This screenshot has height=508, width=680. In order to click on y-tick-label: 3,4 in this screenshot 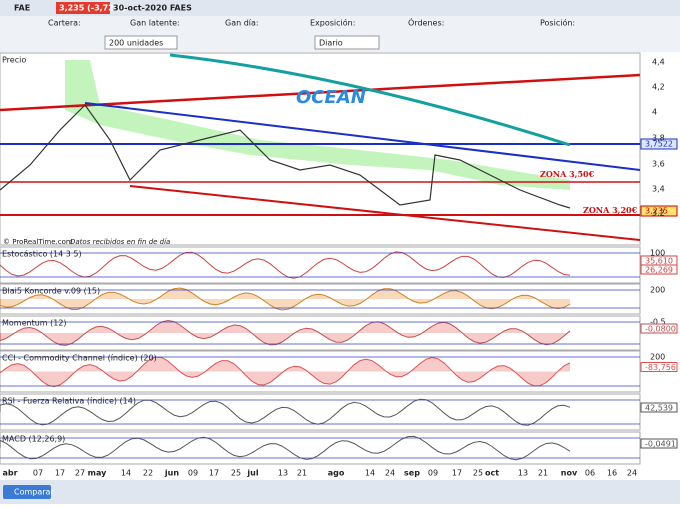, I will do `click(658, 189)`.